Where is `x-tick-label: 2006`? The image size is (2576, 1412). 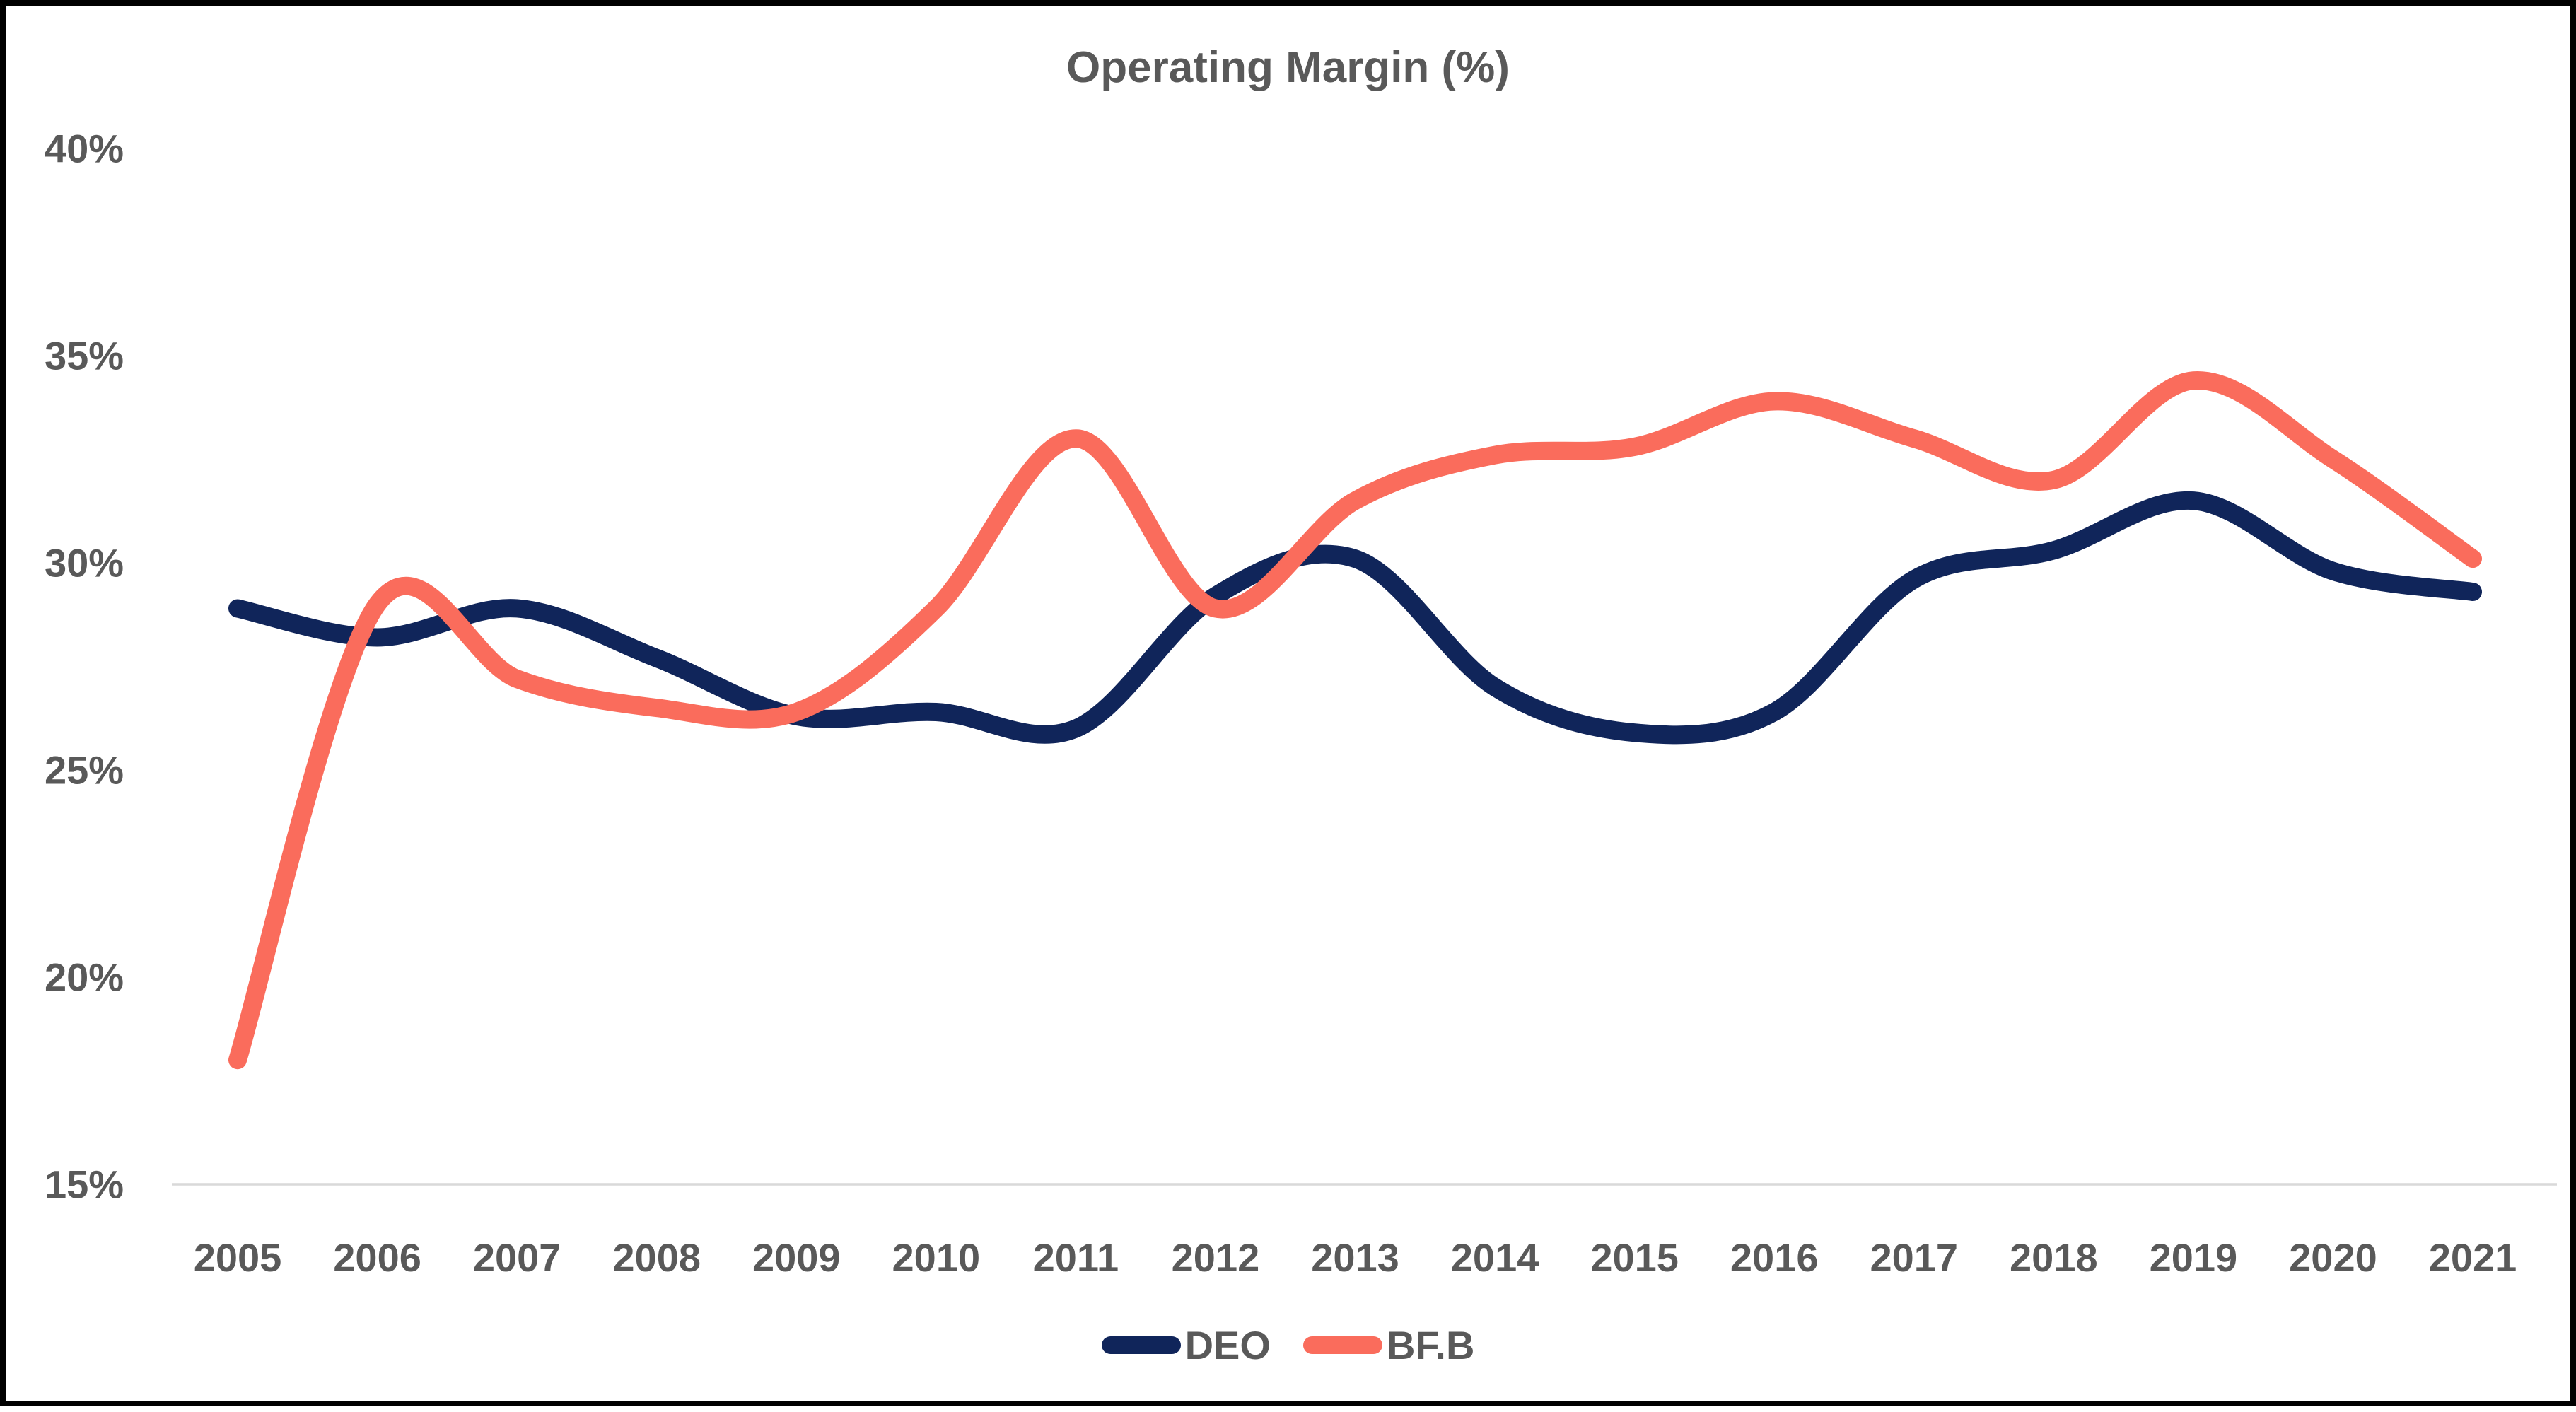 x-tick-label: 2006 is located at coordinates (377, 1257).